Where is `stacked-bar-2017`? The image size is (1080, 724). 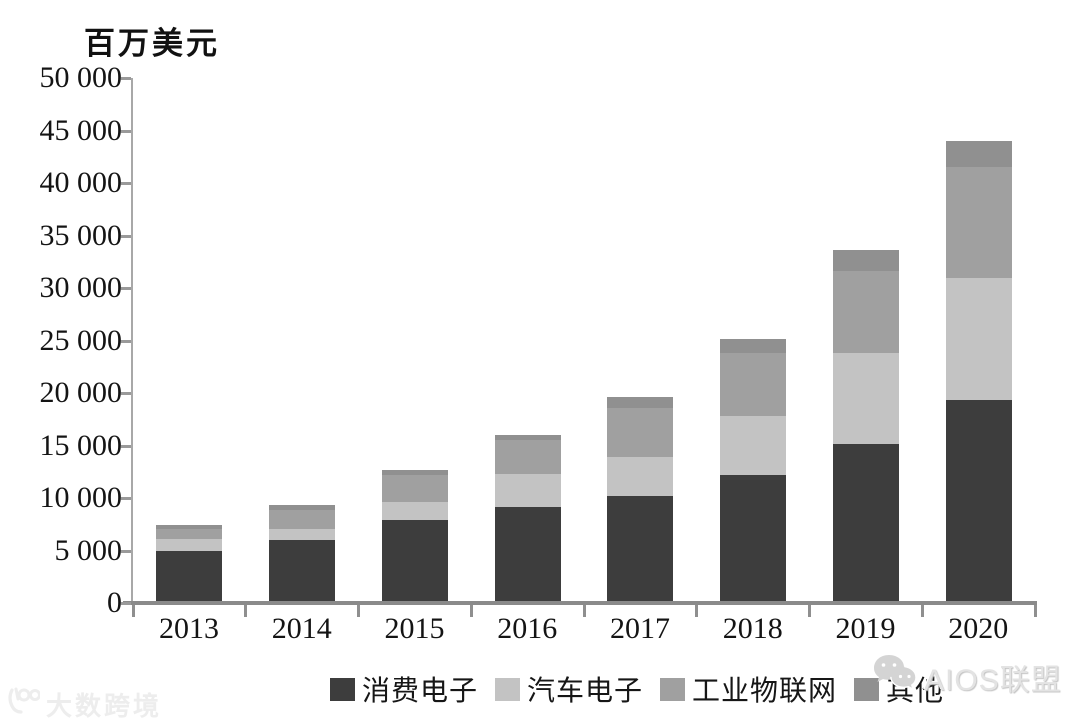
stacked-bar-2017 is located at coordinates (640, 499).